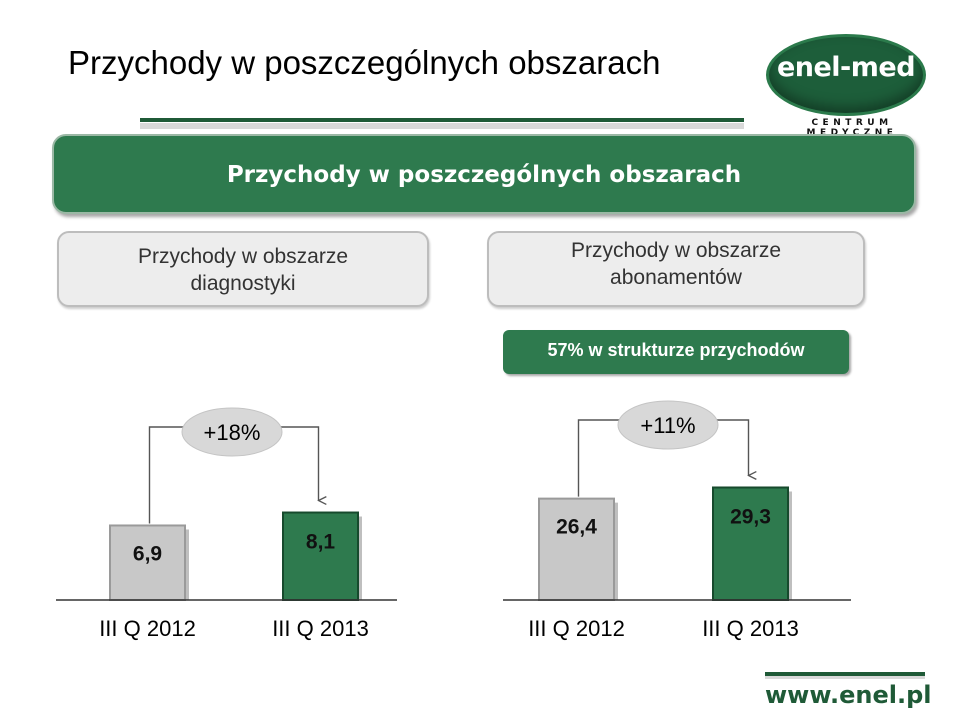 This screenshot has width=960, height=720. Describe the element at coordinates (321, 542) in the screenshot. I see `value-label: 8,1` at that location.